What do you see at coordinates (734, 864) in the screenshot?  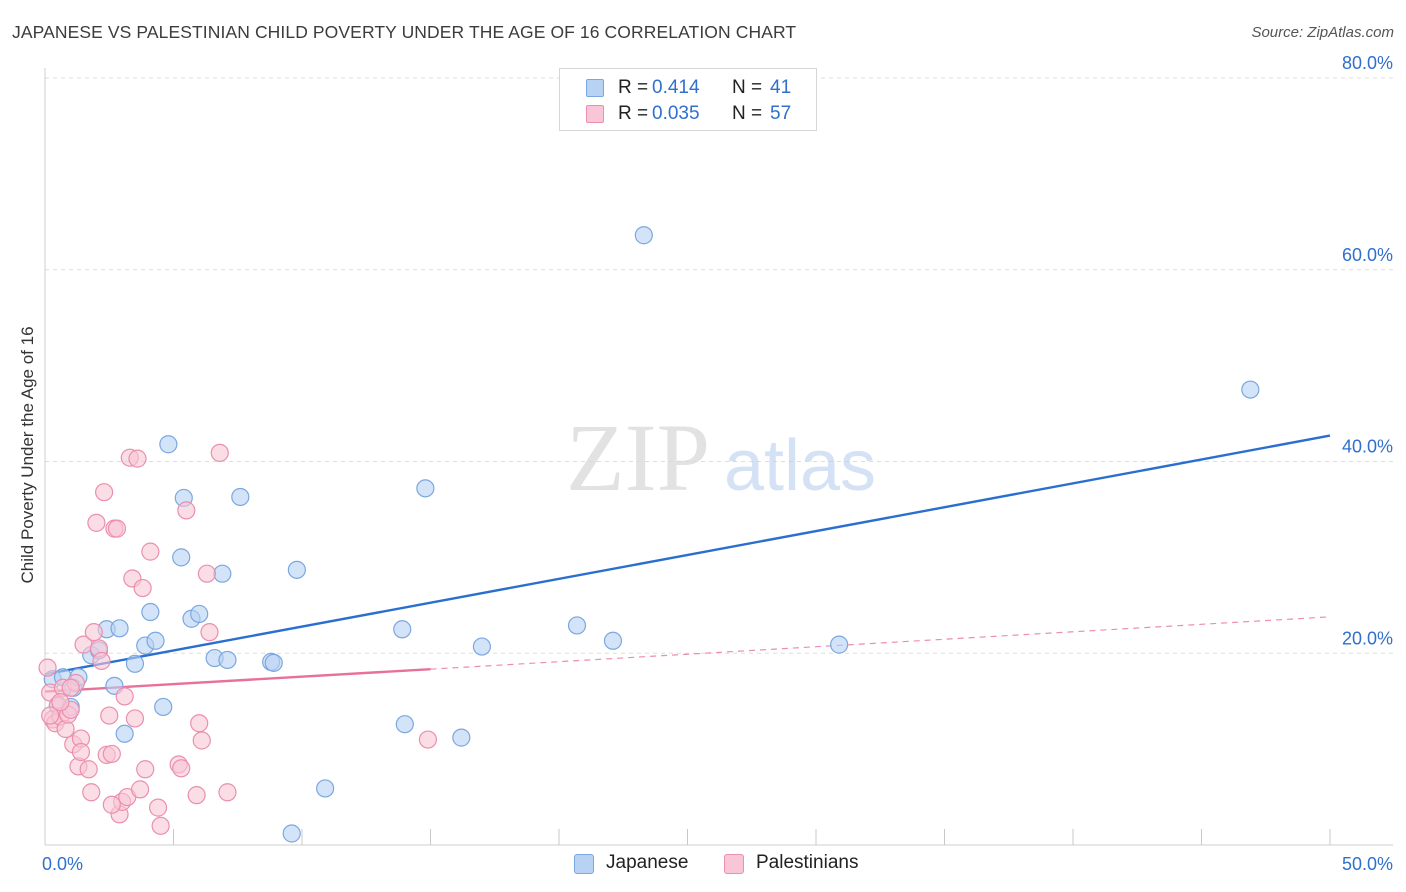 I see `bottom-legend-swatch-palestinians` at bounding box center [734, 864].